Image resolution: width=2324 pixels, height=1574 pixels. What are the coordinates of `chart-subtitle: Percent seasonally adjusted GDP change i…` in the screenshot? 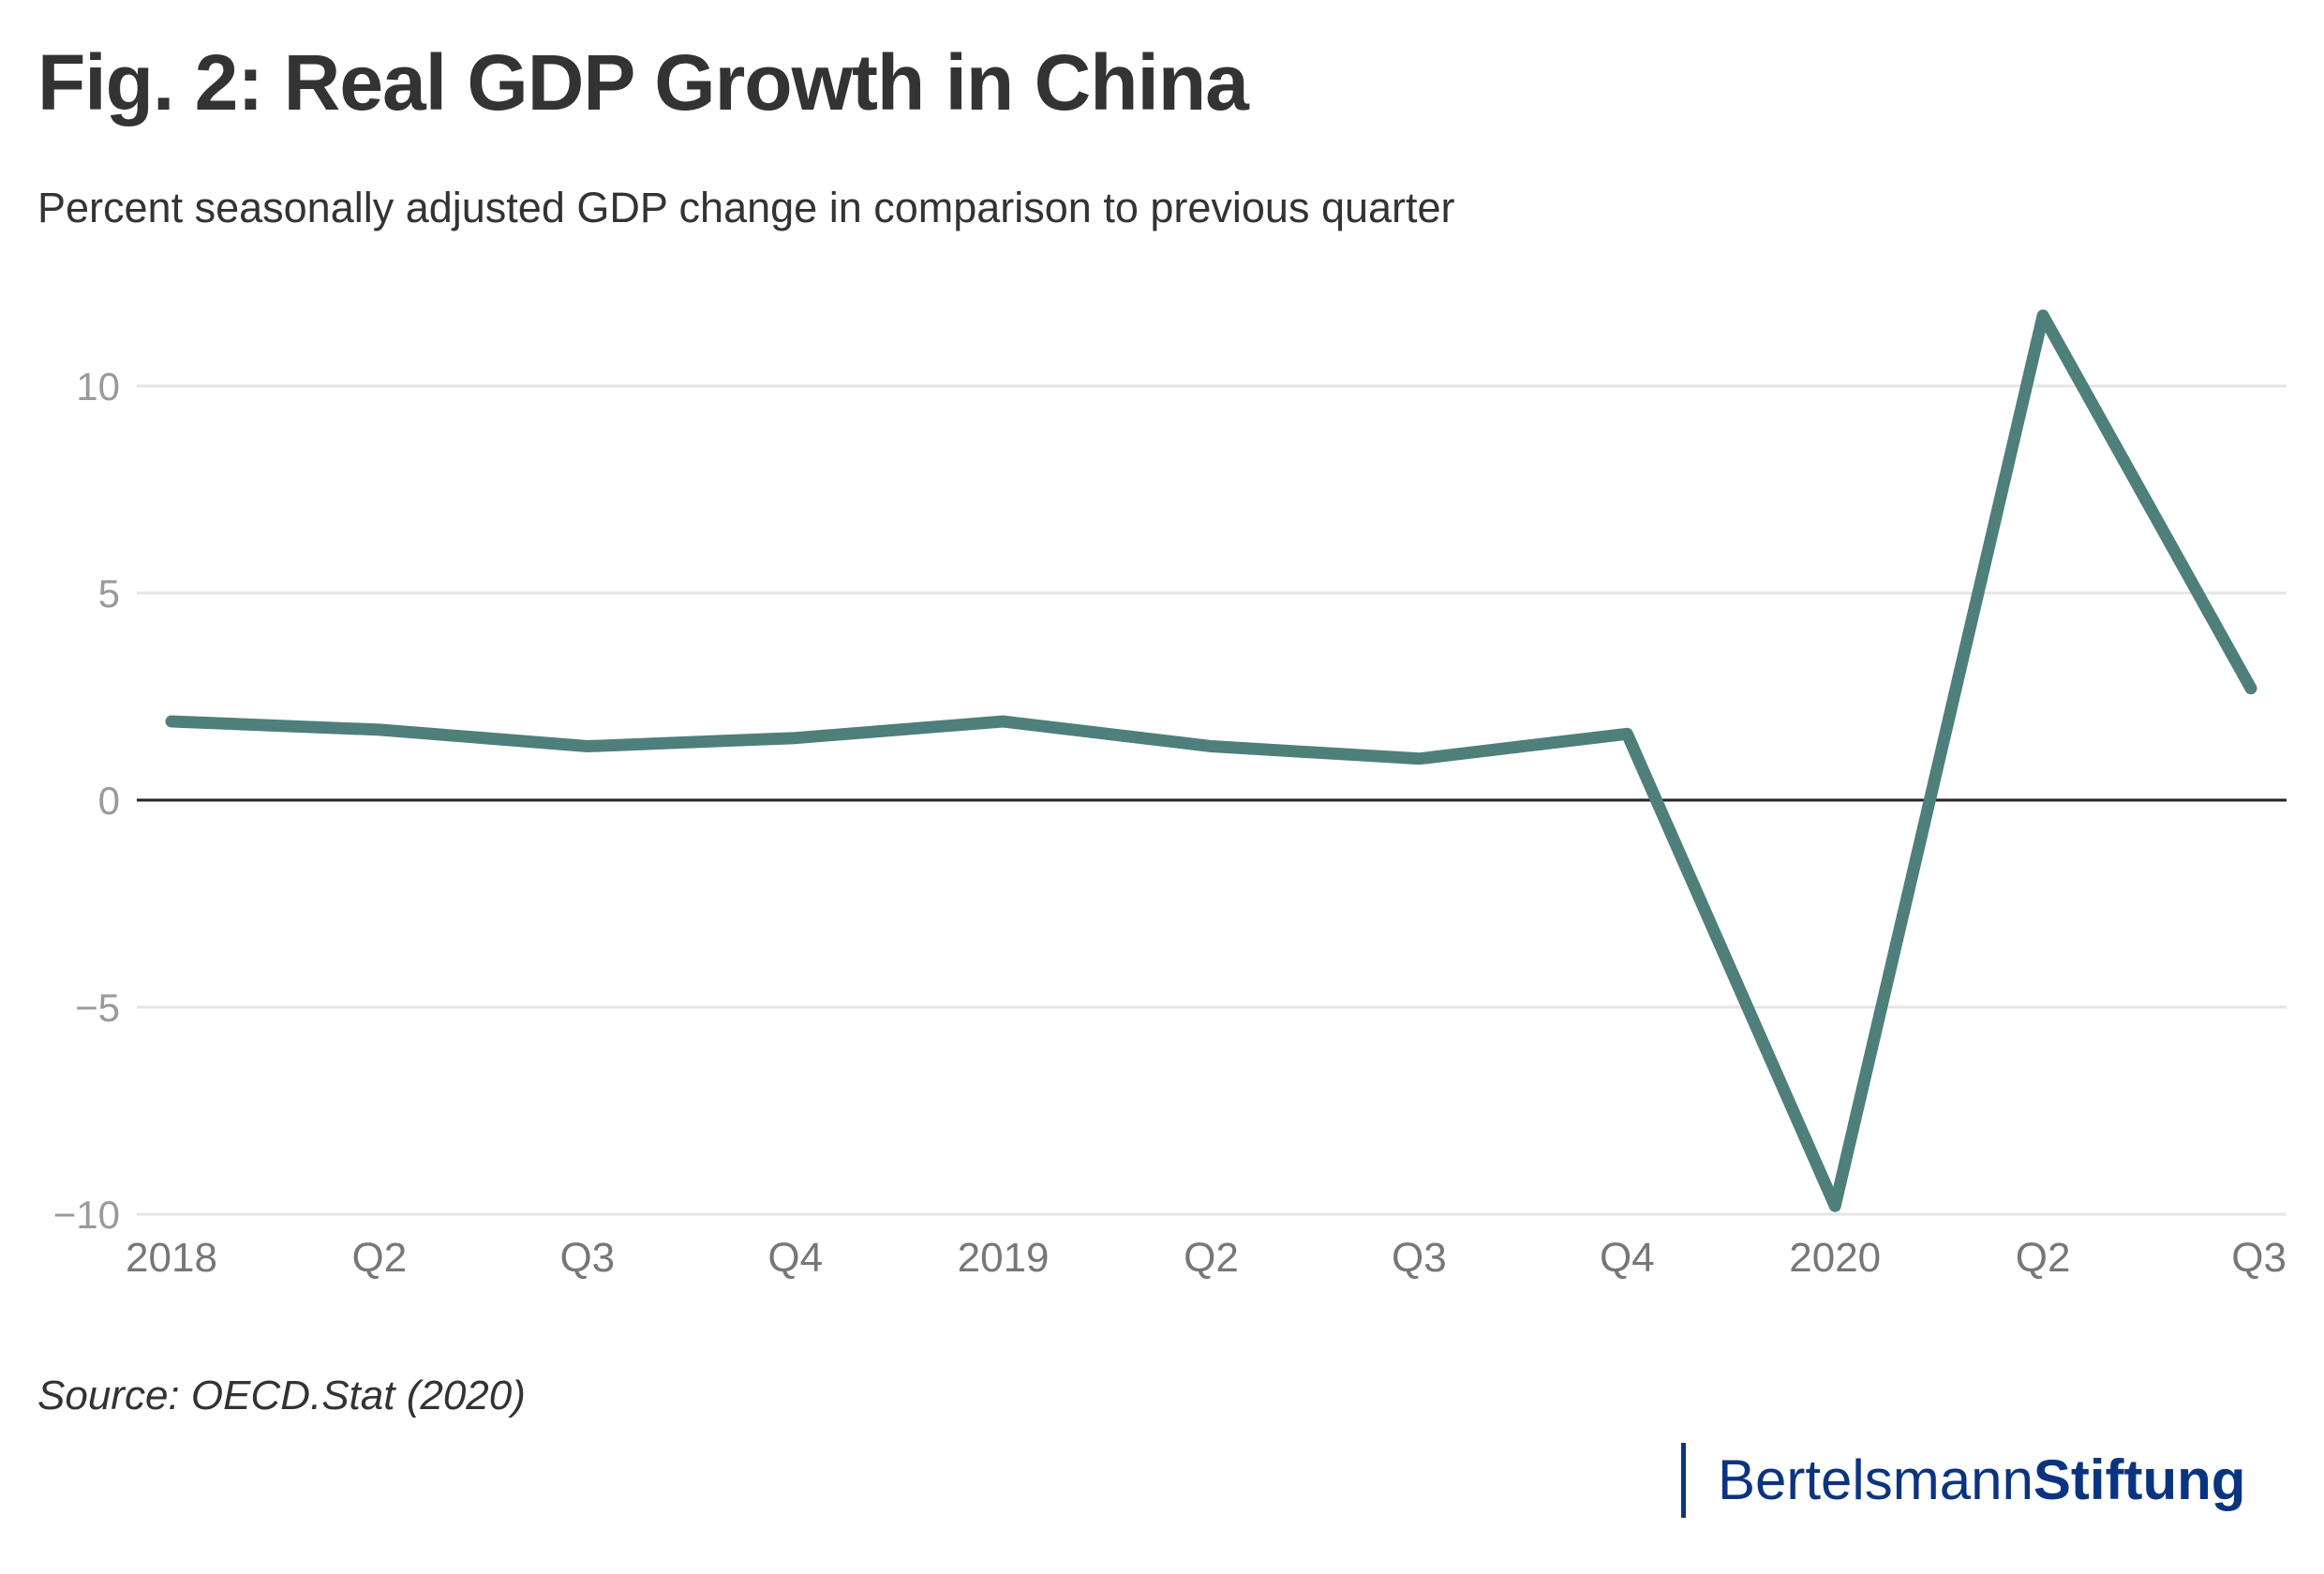 It's located at (746, 207).